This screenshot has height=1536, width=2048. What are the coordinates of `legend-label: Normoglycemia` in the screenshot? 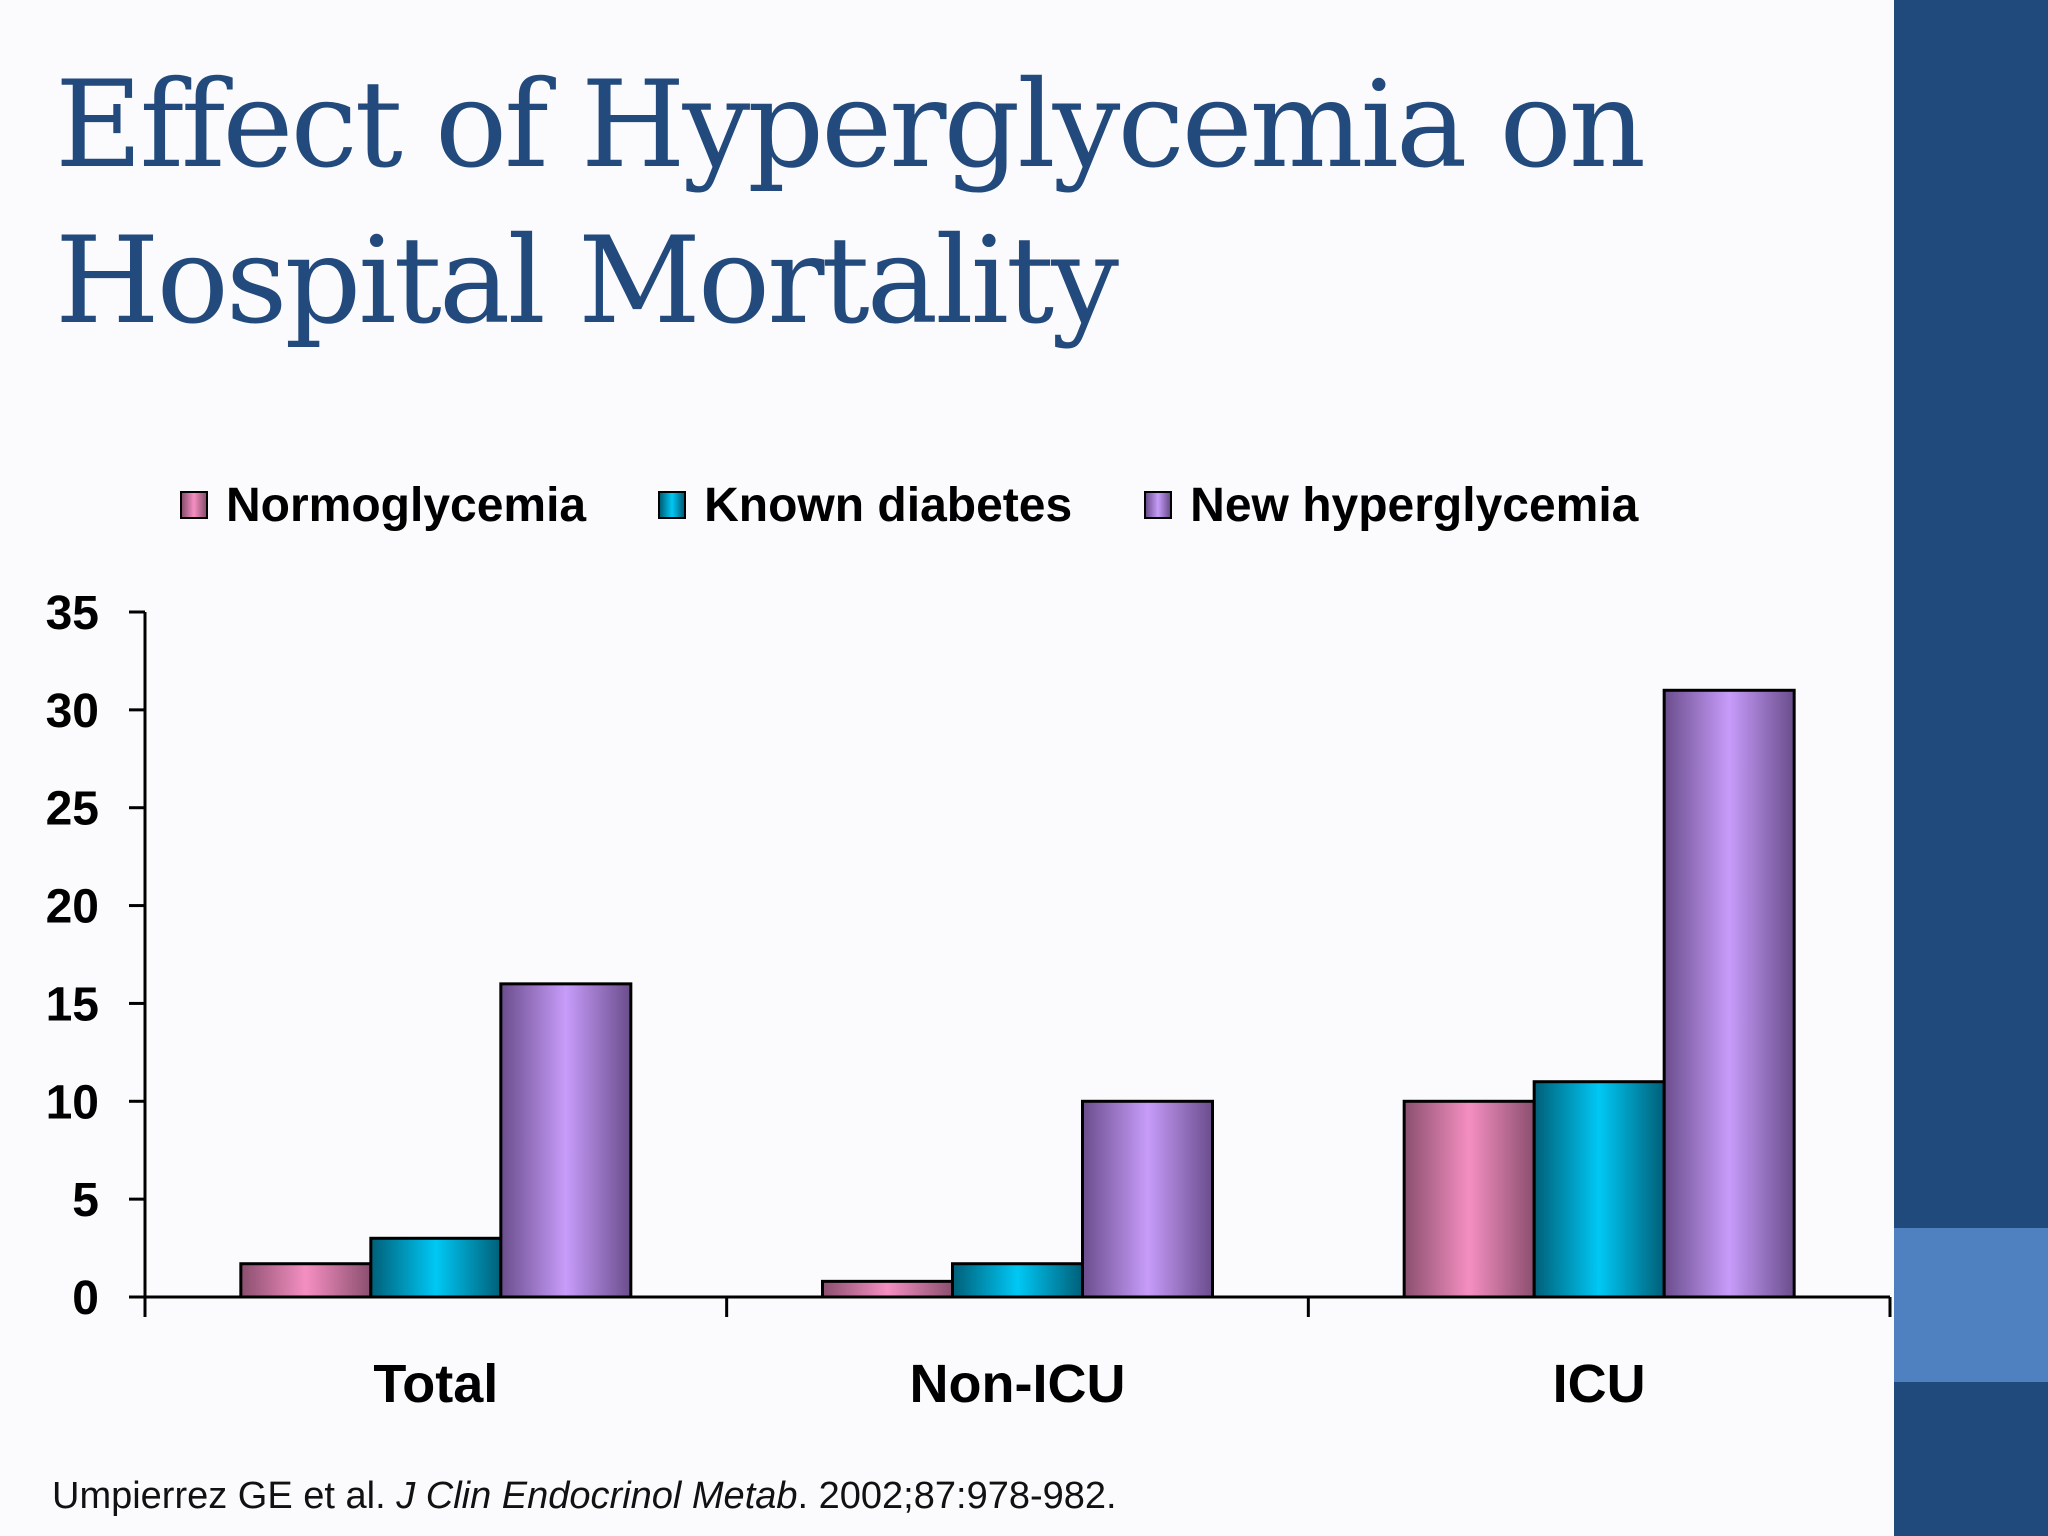 It's located at (406, 505).